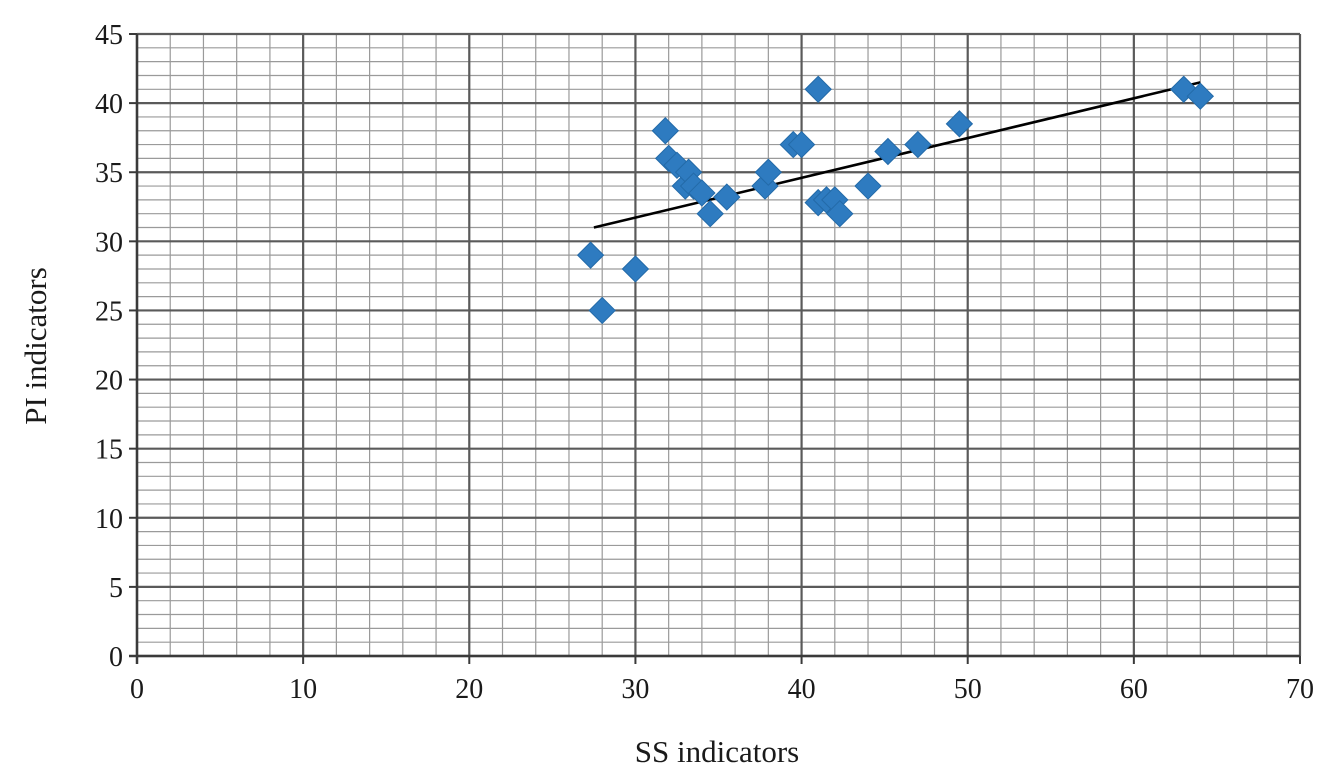 The image size is (1322, 782). Describe the element at coordinates (116, 657) in the screenshot. I see `y-tick-label: 0` at that location.